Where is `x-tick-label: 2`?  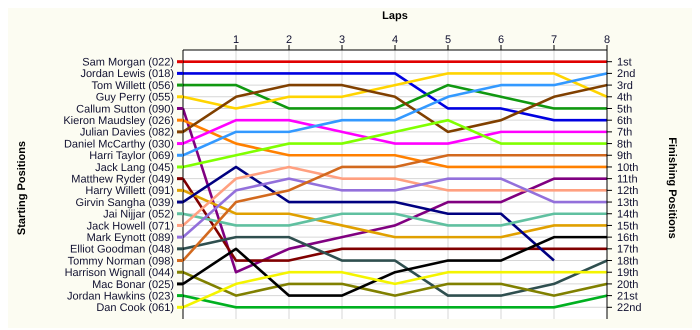
x-tick-label: 2 is located at coordinates (289, 40).